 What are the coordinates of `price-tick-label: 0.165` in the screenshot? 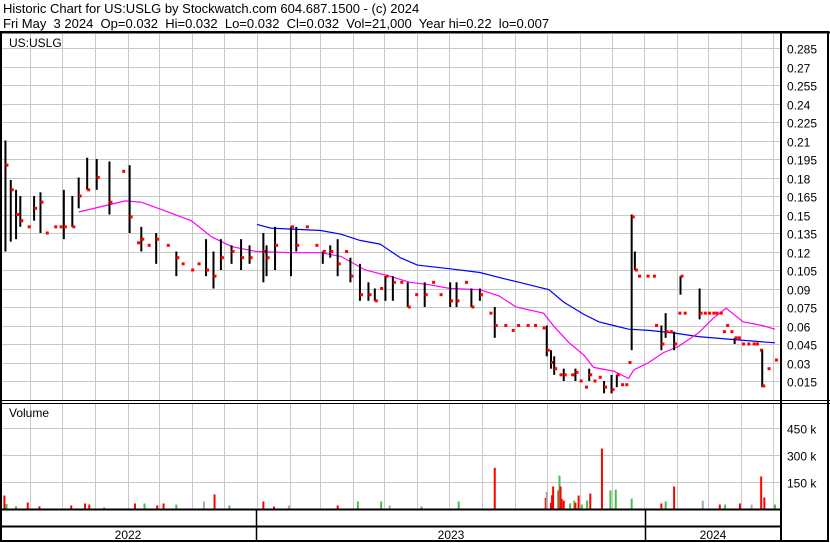 It's located at (802, 198).